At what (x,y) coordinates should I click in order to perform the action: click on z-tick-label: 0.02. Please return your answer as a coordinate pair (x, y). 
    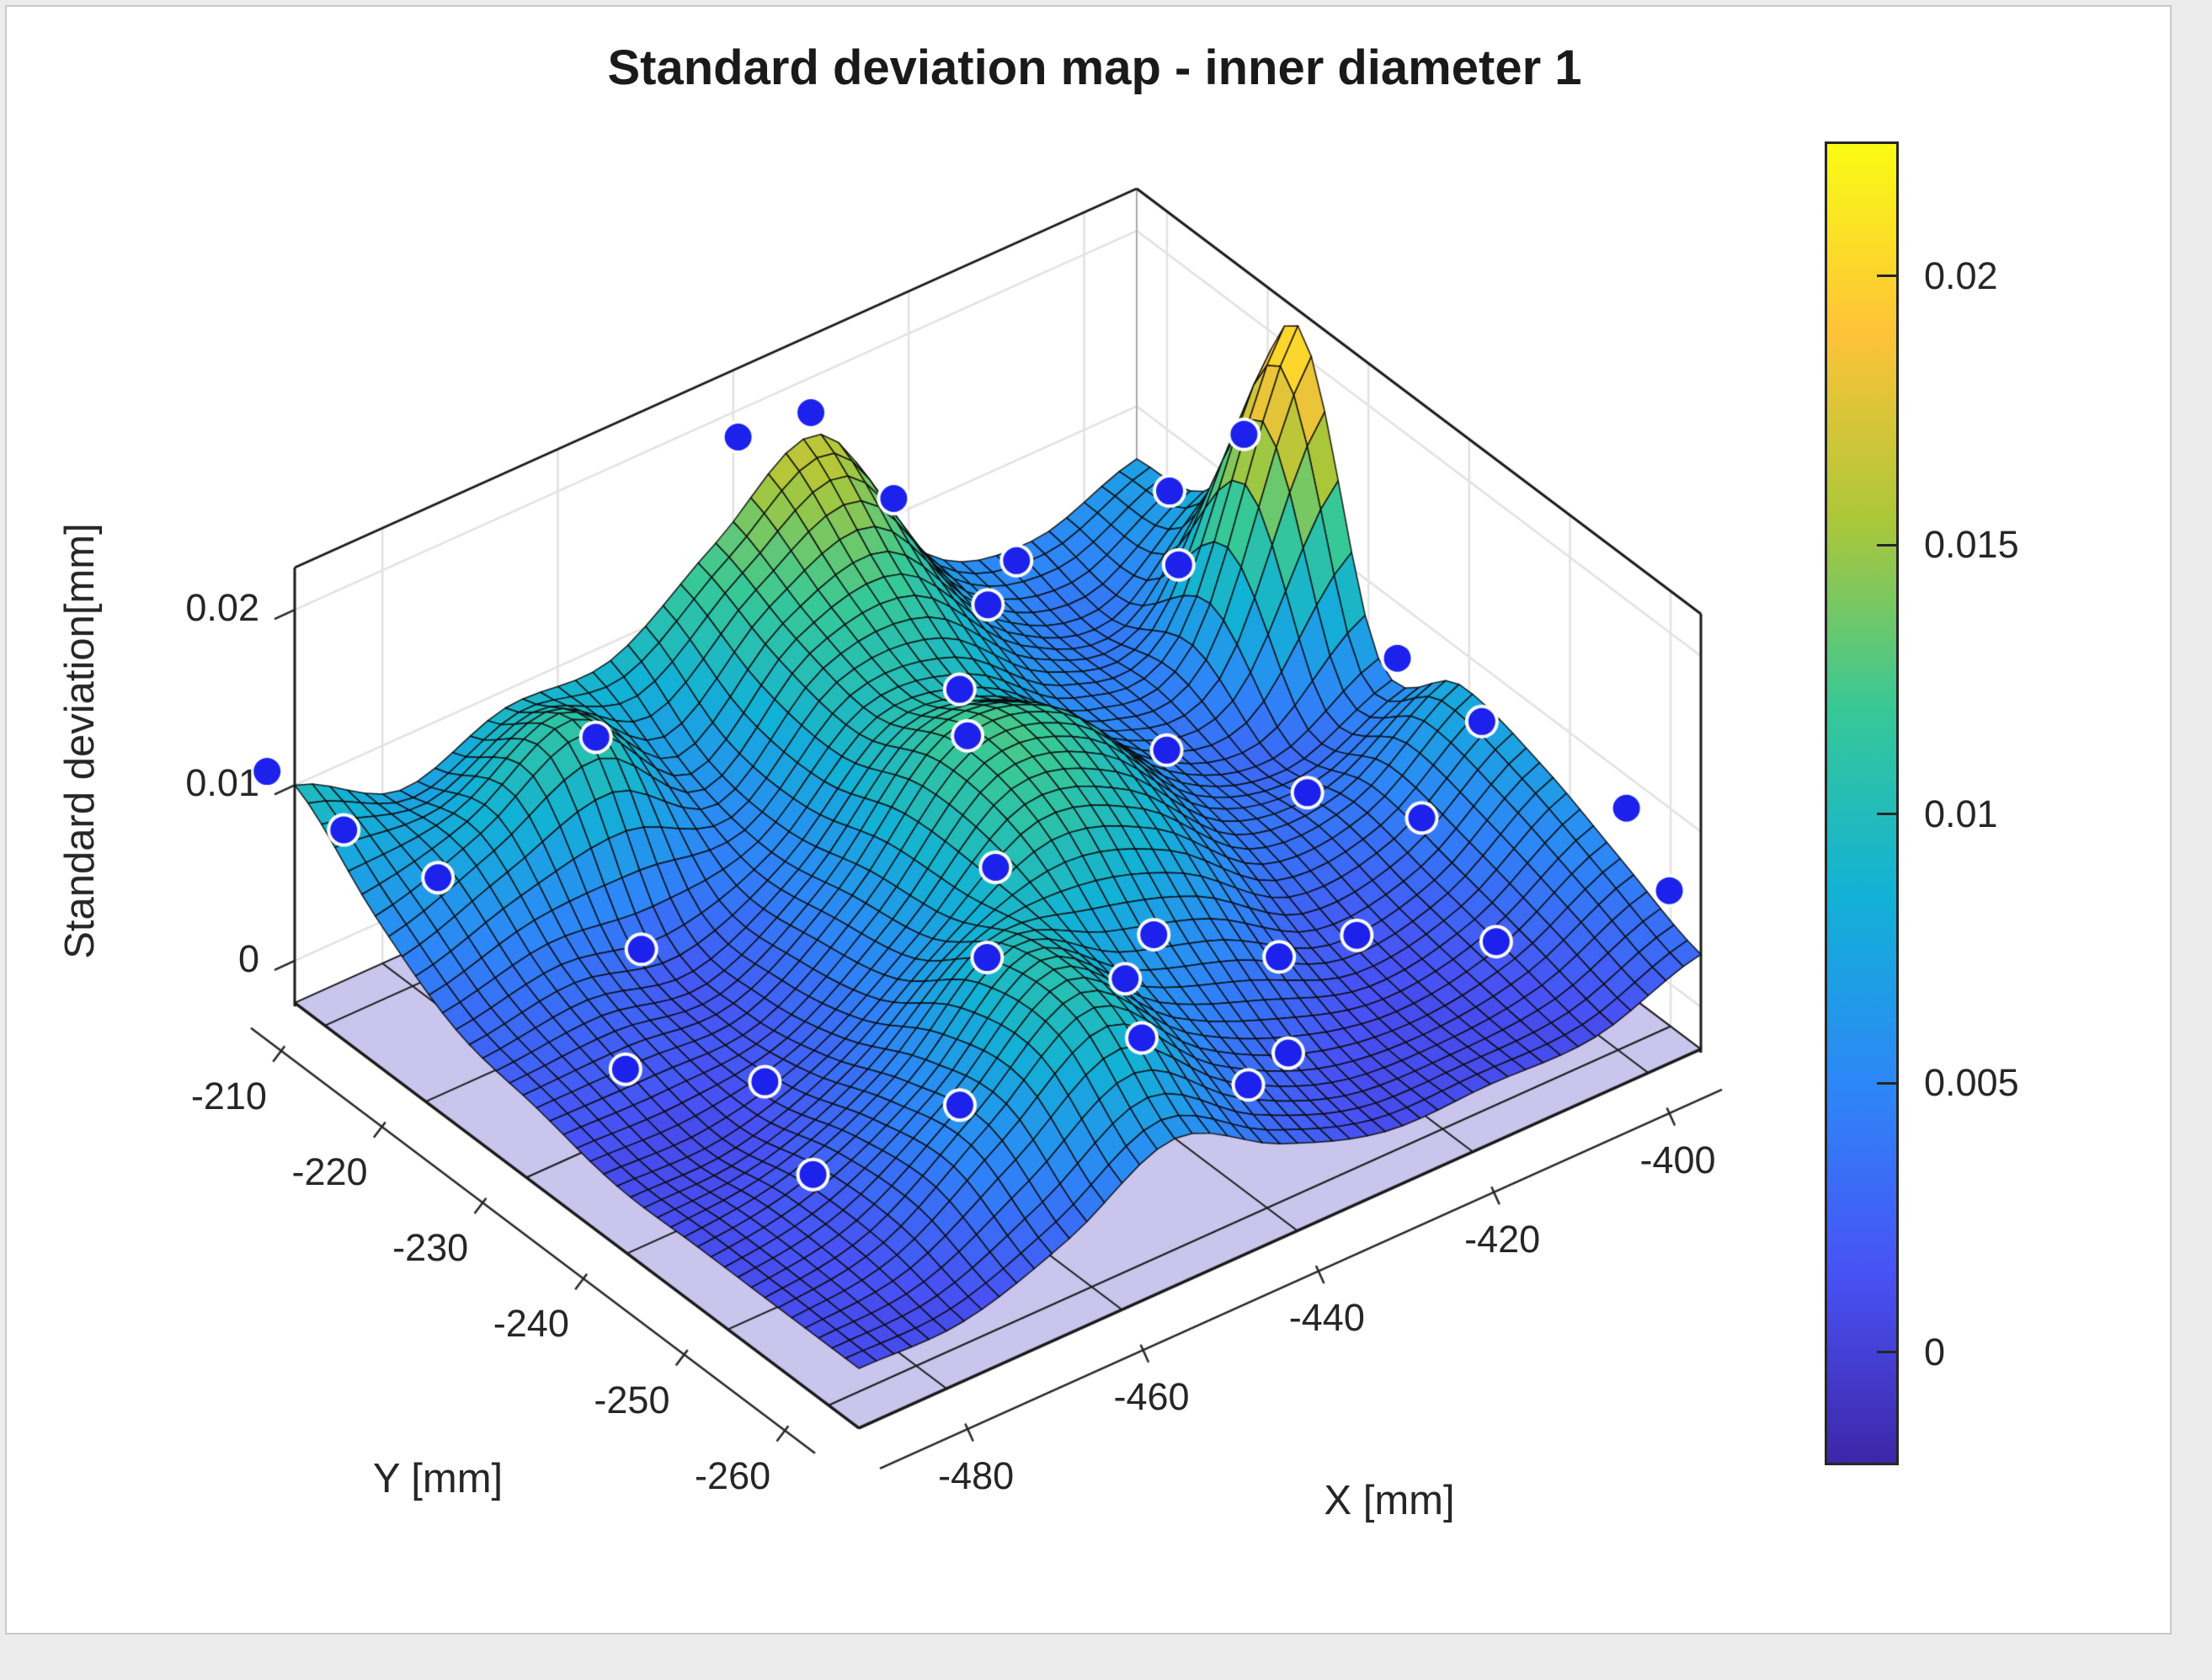
    Looking at the image, I should click on (222, 608).